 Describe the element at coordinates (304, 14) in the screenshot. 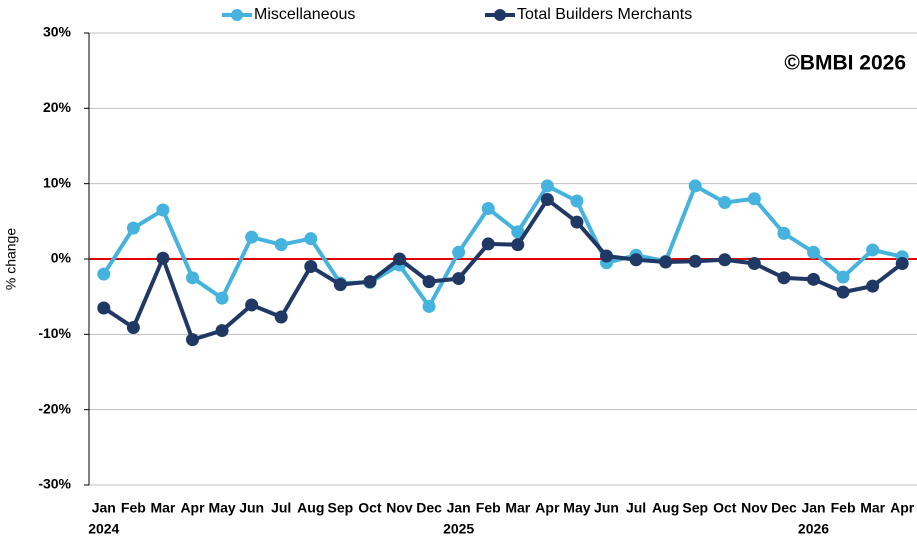

I see `legend-label: Miscellaneous` at that location.